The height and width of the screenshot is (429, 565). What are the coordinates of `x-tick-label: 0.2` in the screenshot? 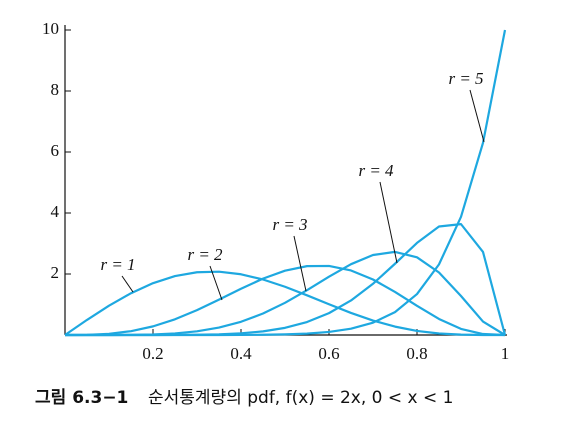 It's located at (152, 353).